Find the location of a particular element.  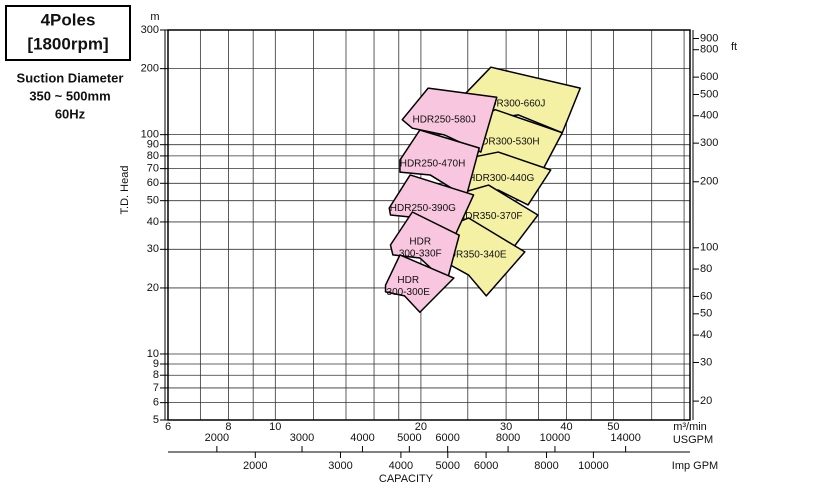

y-tick-label: 20 is located at coordinates (153, 288).